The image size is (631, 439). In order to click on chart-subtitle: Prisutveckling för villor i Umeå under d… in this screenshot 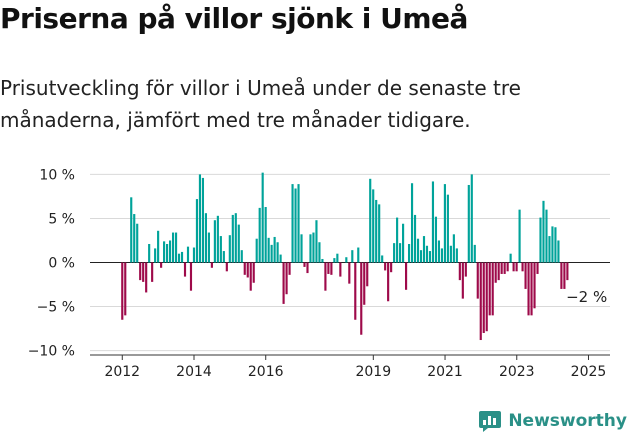, I will do `click(260, 104)`.